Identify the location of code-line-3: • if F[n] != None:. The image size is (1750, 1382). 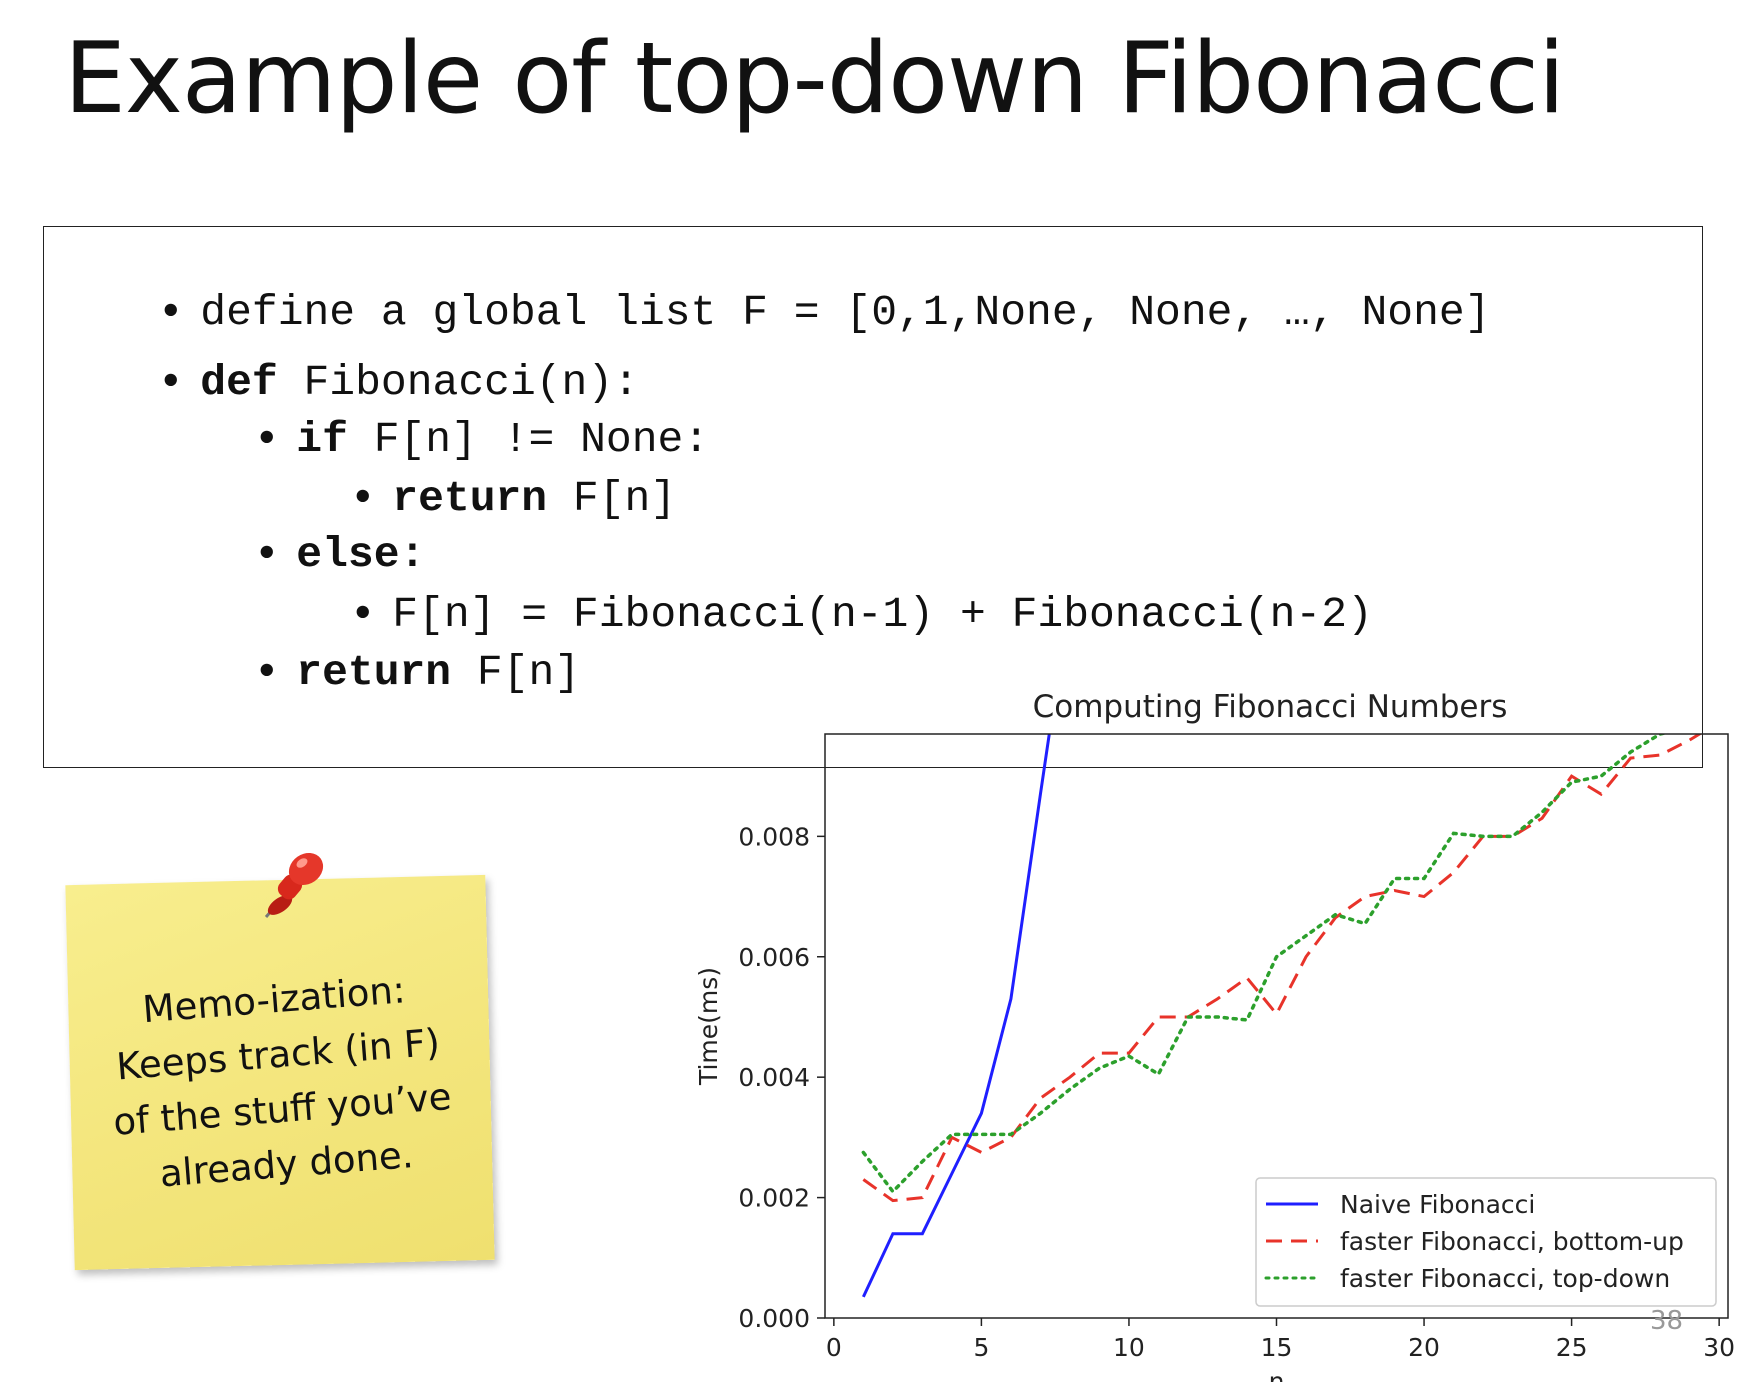
(432, 438).